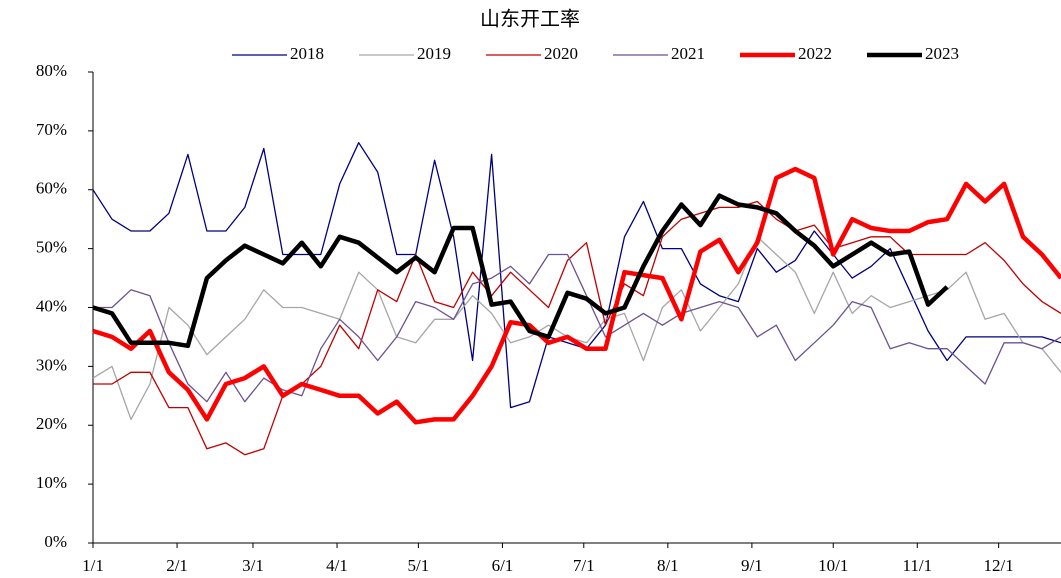  Describe the element at coordinates (51, 482) in the screenshot. I see `y-tick-label: 10%` at that location.